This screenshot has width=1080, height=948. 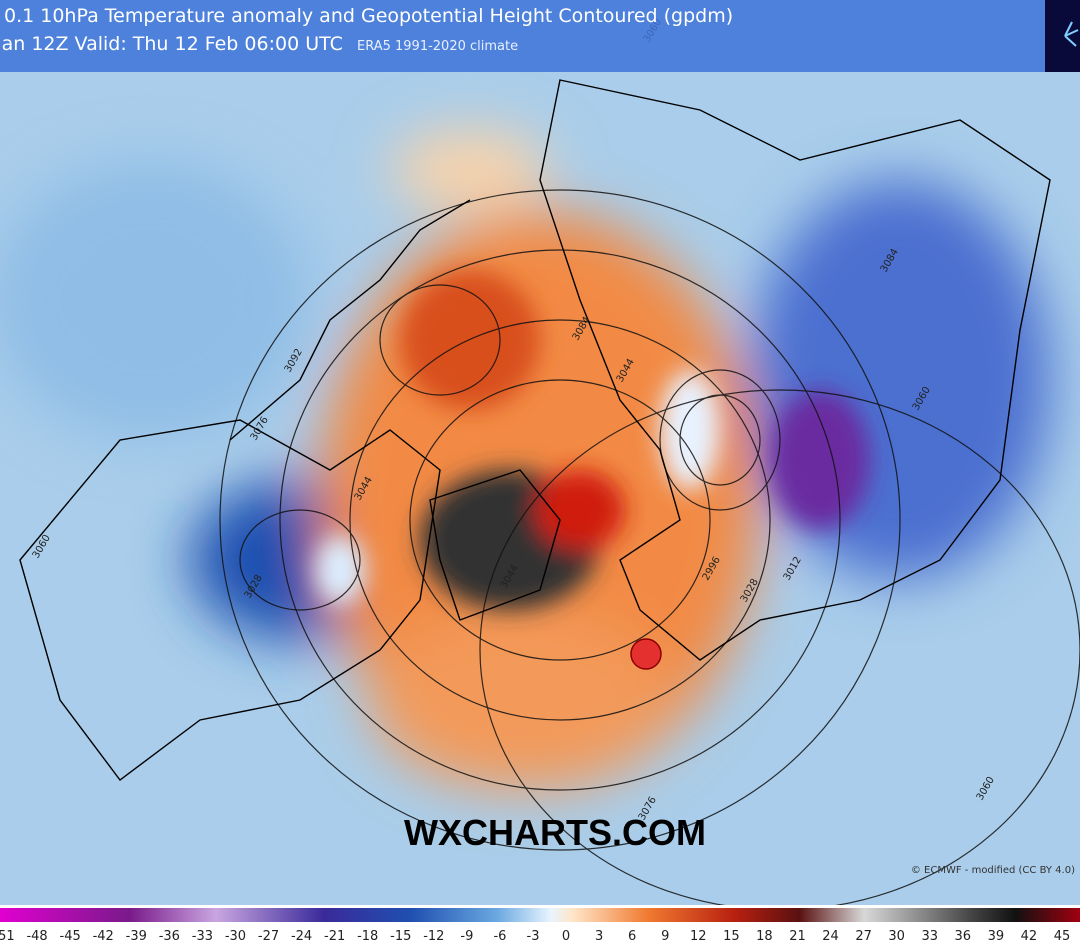 What do you see at coordinates (7, 936) in the screenshot?
I see `colorbar-tick-label: -51` at bounding box center [7, 936].